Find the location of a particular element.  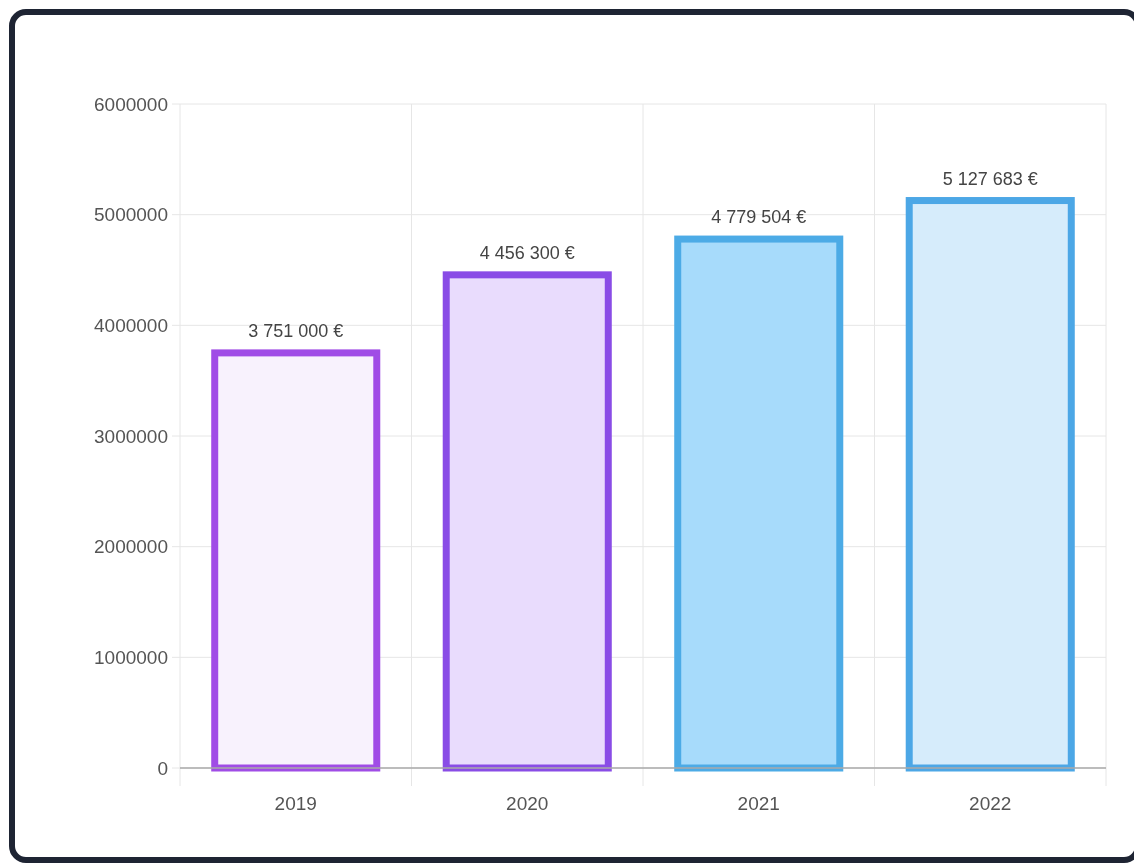

data-label: 4 456 300 € is located at coordinates (527, 252).